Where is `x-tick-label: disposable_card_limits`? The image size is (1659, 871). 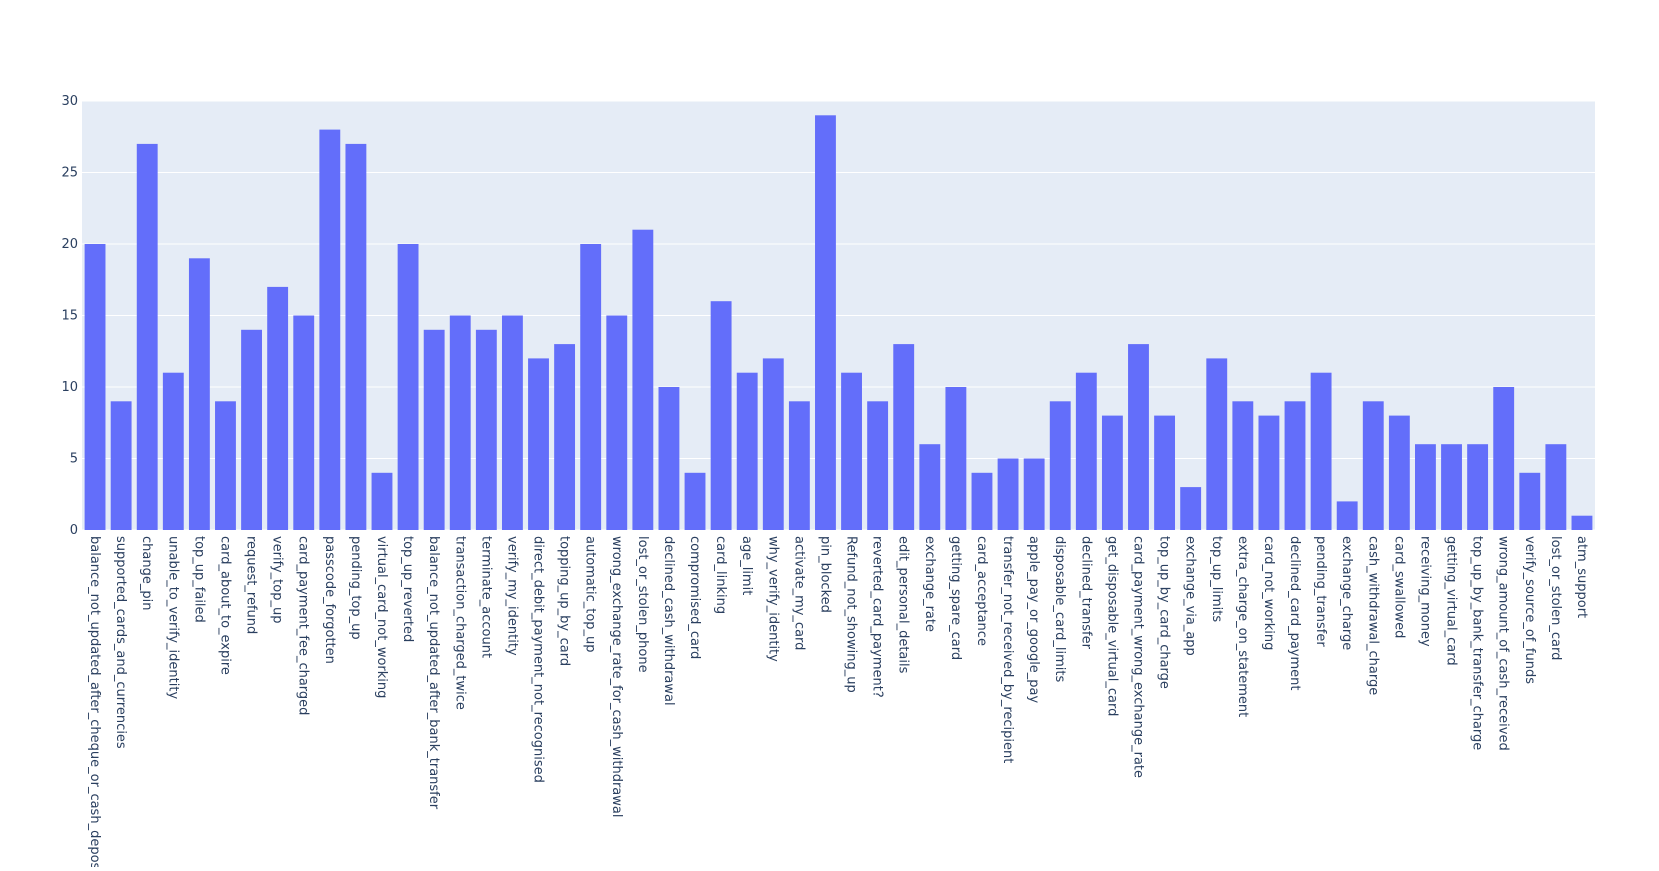
x-tick-label: disposable_card_limits is located at coordinates (1059, 609).